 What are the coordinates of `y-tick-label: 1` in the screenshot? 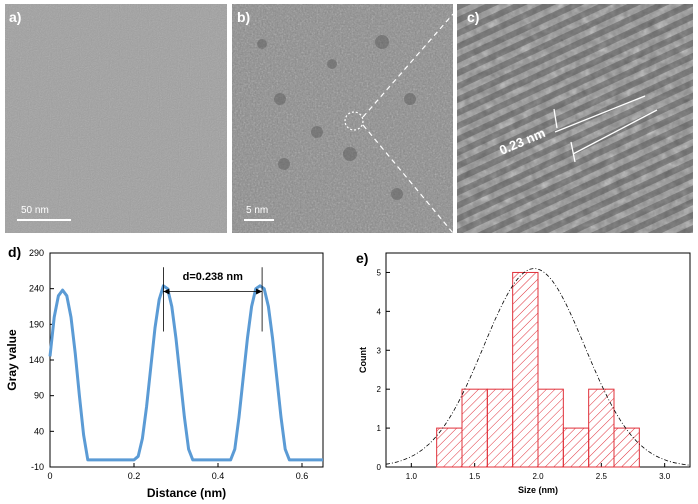 It's located at (379, 428).